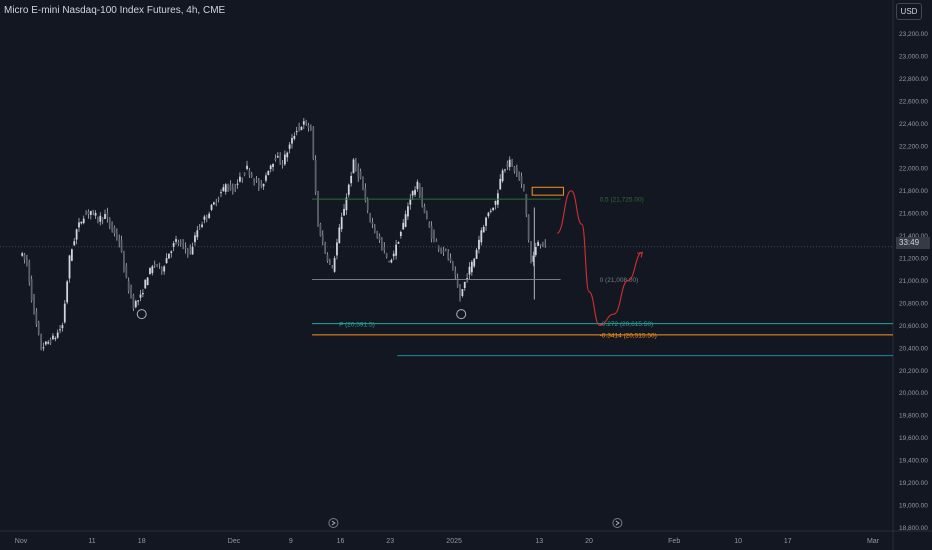  I want to click on currency-button: USD, so click(909, 11).